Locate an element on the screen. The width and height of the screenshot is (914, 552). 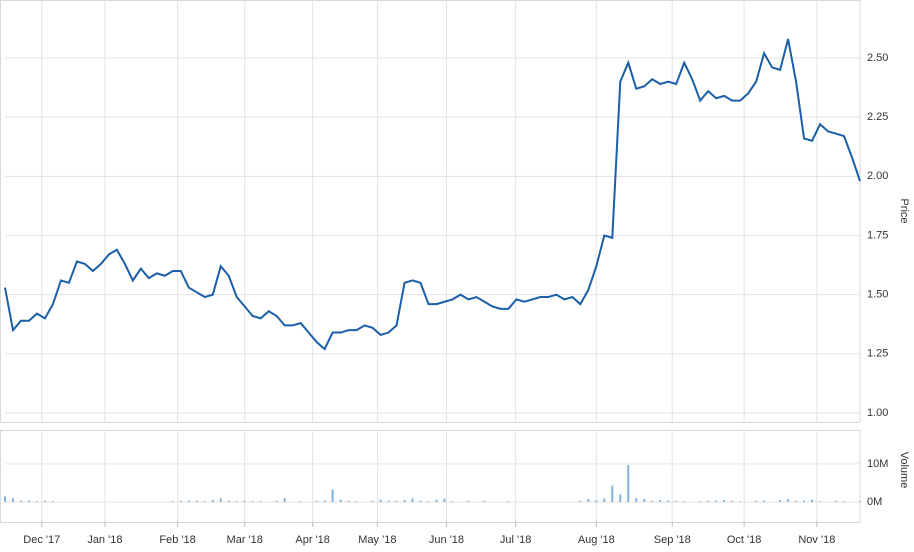
x-tick-label: Oct '18 is located at coordinates (744, 540).